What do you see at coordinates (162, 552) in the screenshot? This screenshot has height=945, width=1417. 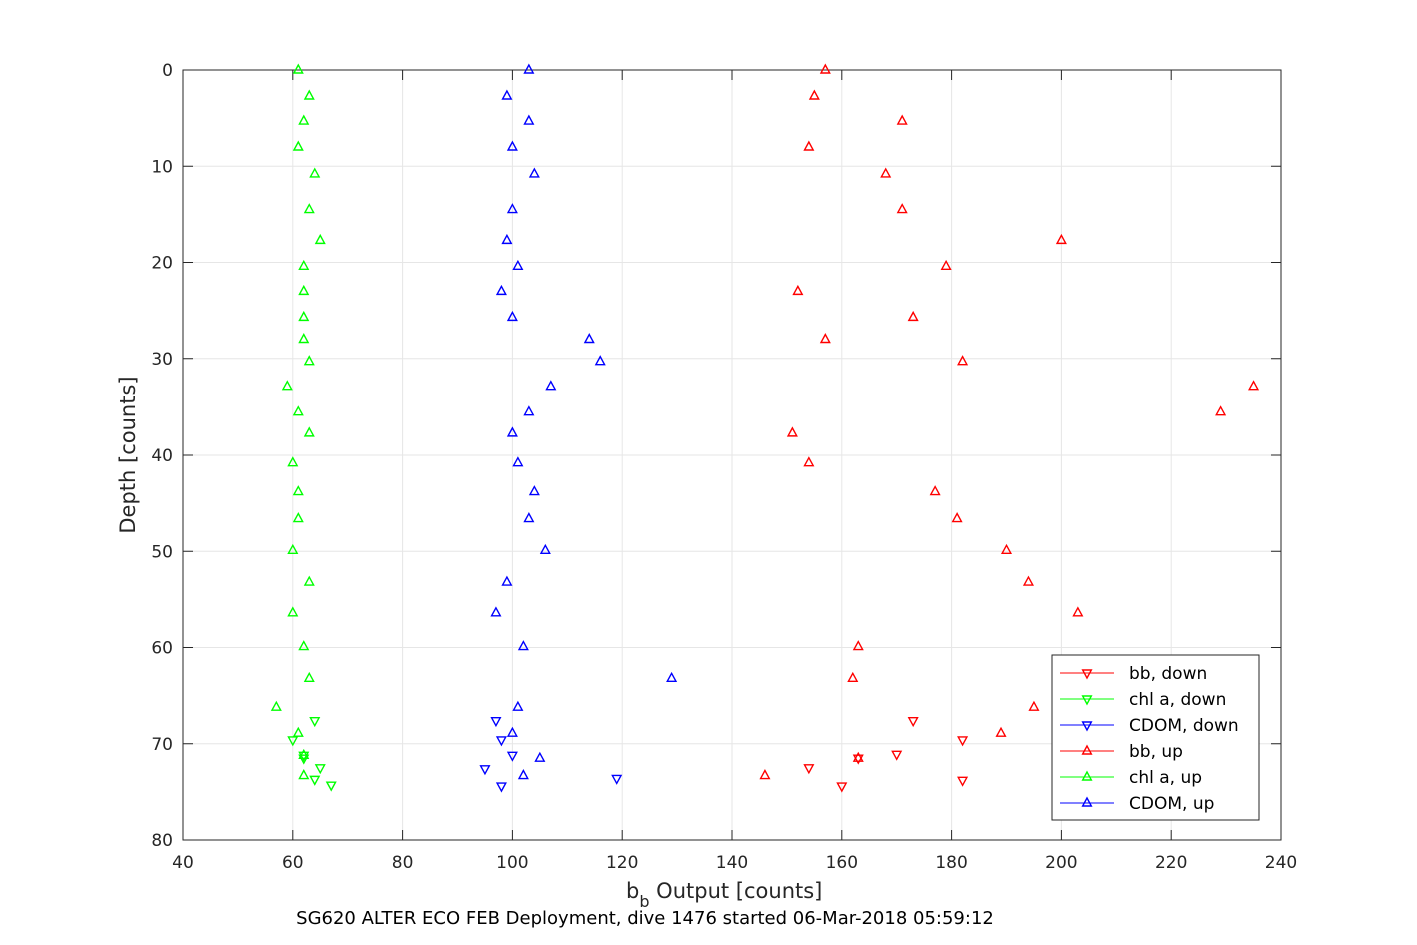 I see `y-tick-label: 50` at bounding box center [162, 552].